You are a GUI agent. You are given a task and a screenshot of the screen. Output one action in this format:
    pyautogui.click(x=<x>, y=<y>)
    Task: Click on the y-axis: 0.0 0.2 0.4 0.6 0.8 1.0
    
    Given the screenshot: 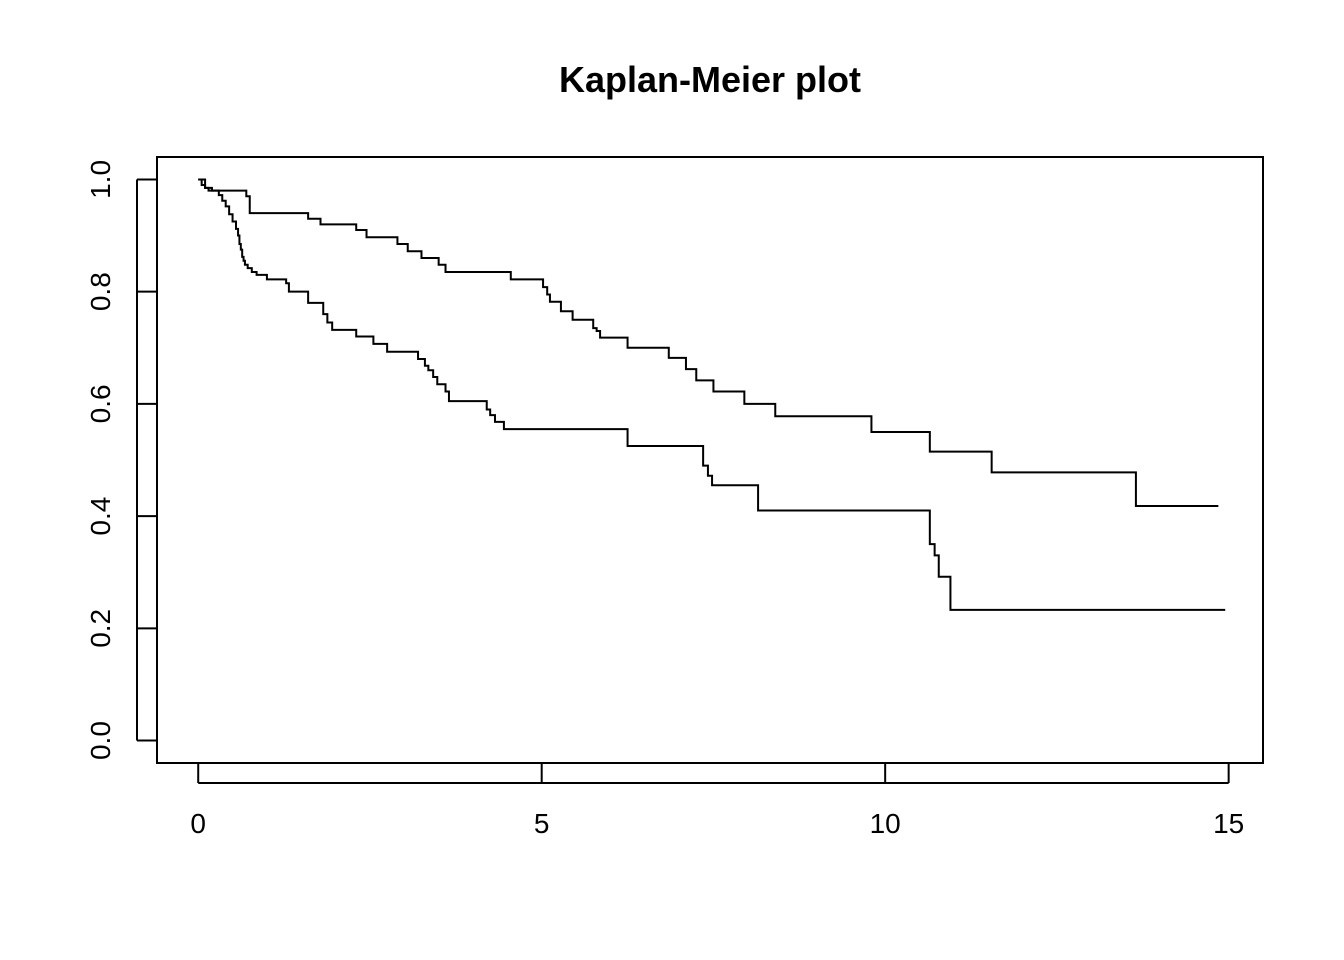 What is the action you would take?
    pyautogui.click(x=121, y=460)
    